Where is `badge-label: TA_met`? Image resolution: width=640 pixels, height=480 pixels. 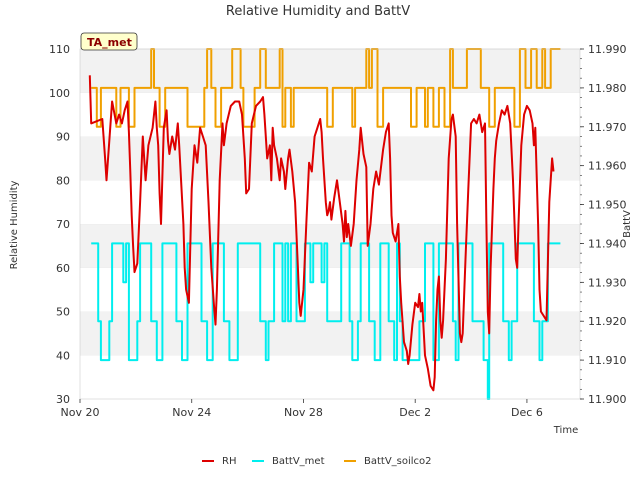 badge-label: TA_met is located at coordinates (109, 42).